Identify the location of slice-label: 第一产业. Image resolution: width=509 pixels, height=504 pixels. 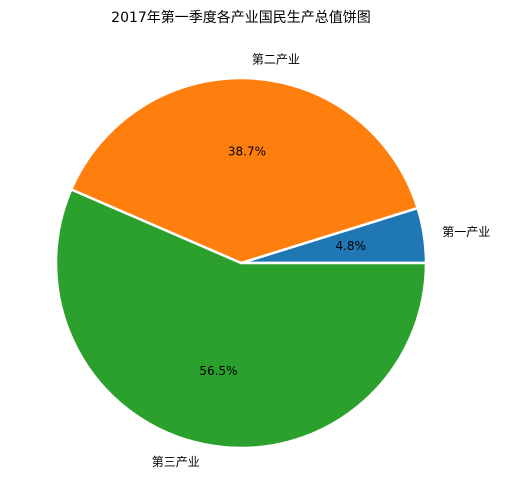
(466, 232).